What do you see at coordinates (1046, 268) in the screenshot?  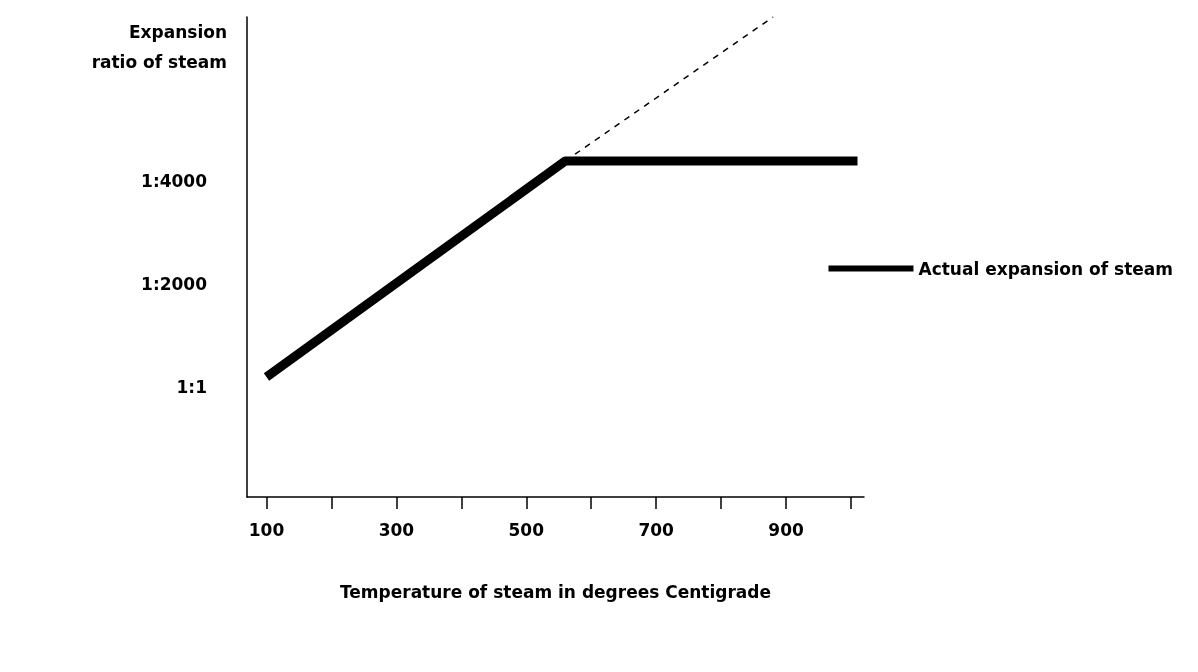 I see `legend-label: Actual expansion of steam` at bounding box center [1046, 268].